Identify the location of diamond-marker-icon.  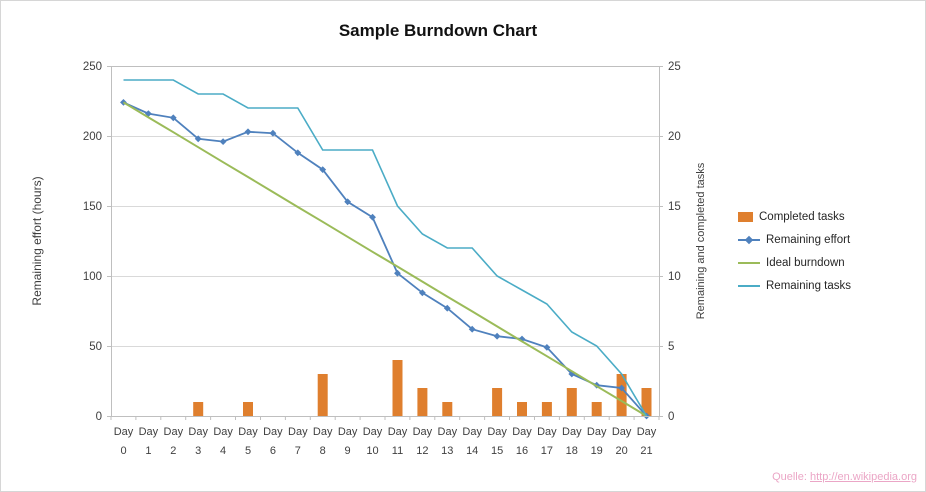
(749, 240).